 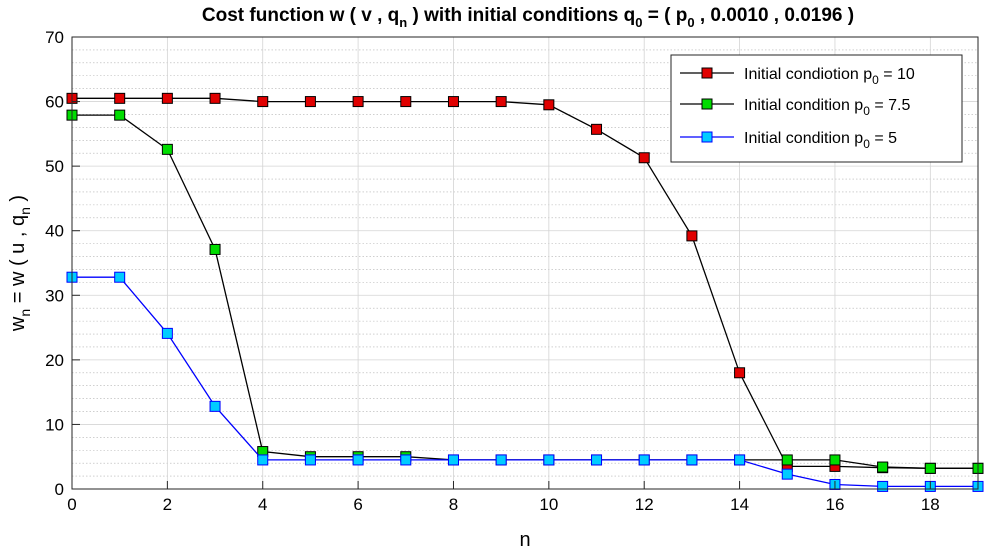 What do you see at coordinates (62, 263) in the screenshot?
I see `y-axis-ticks: 0 10 20 30 40 50 60 70` at bounding box center [62, 263].